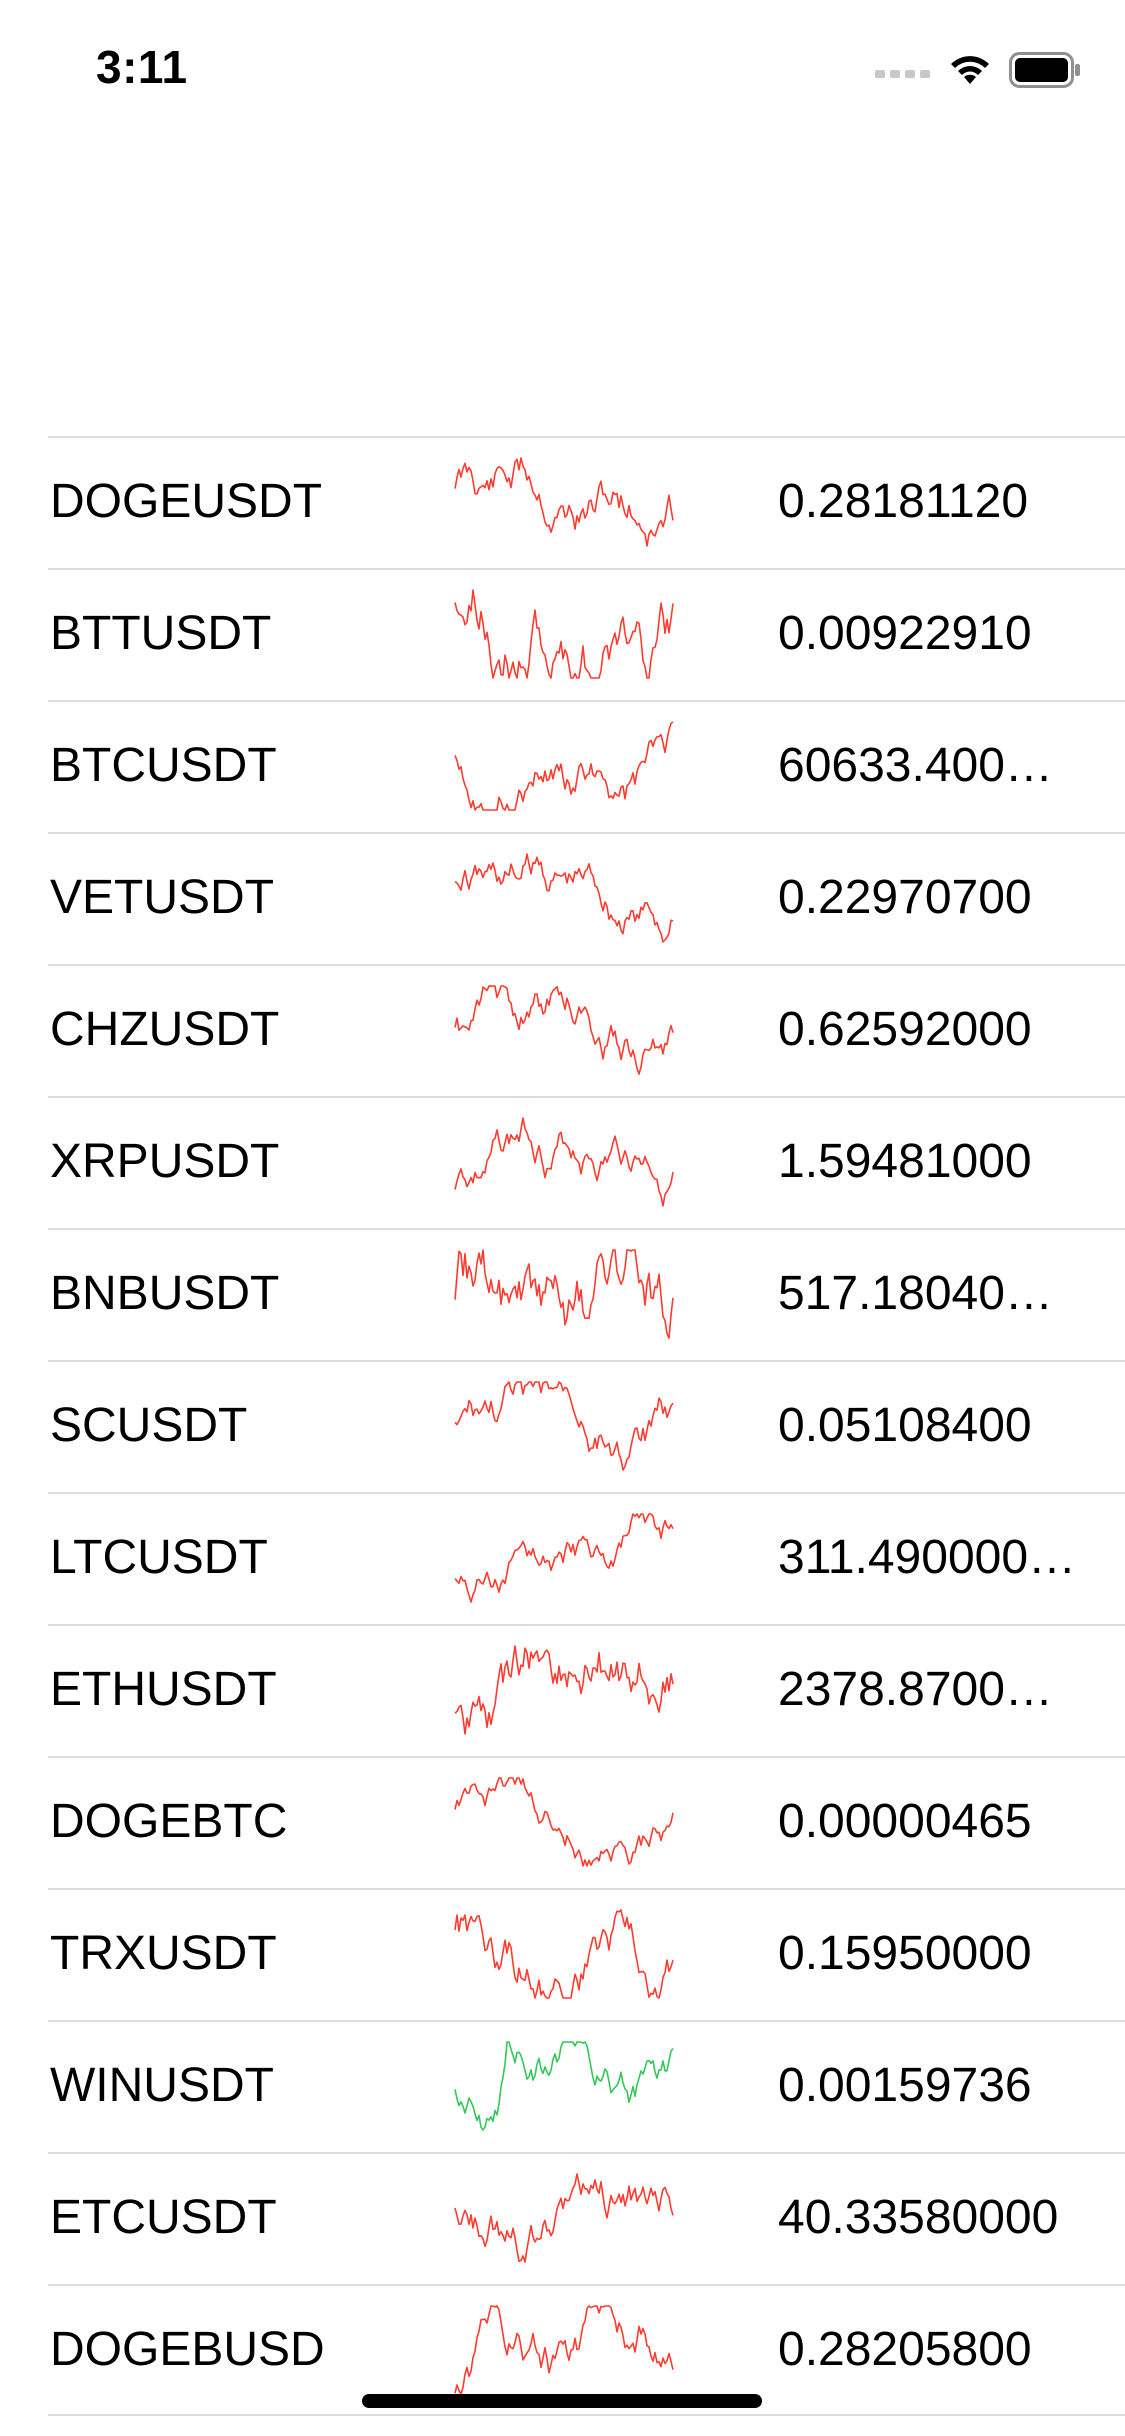 Image resolution: width=1125 pixels, height=2436 pixels. I want to click on status-bar: 3:11, so click(562, 66).